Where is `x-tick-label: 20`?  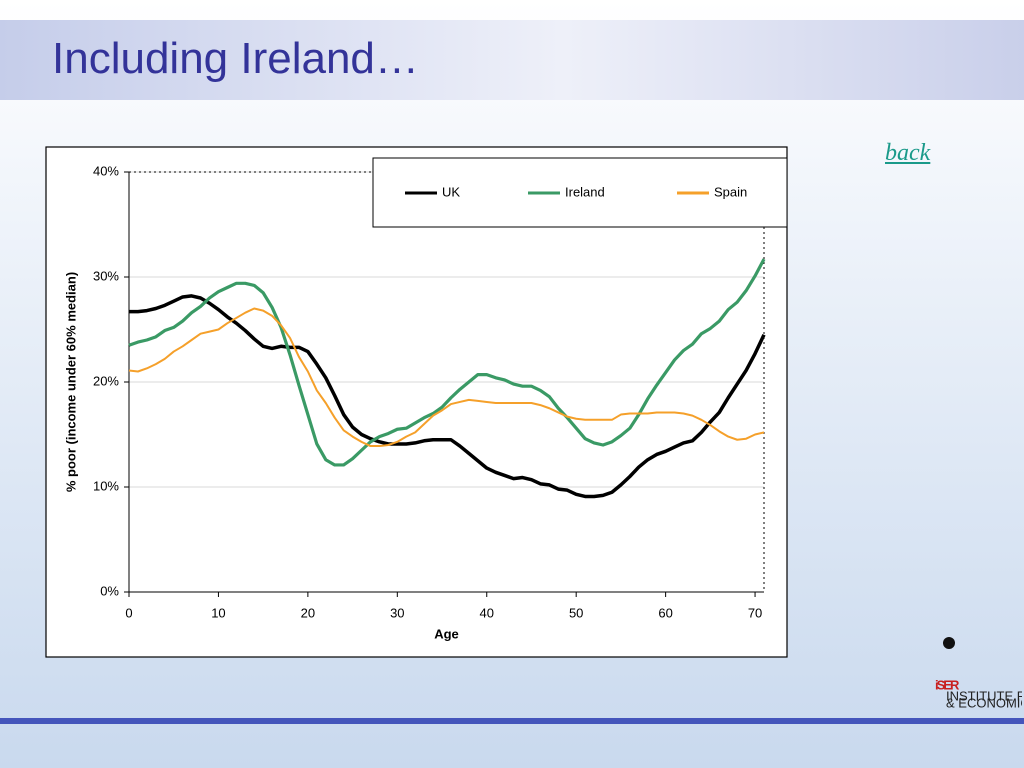
x-tick-label: 20 is located at coordinates (308, 612).